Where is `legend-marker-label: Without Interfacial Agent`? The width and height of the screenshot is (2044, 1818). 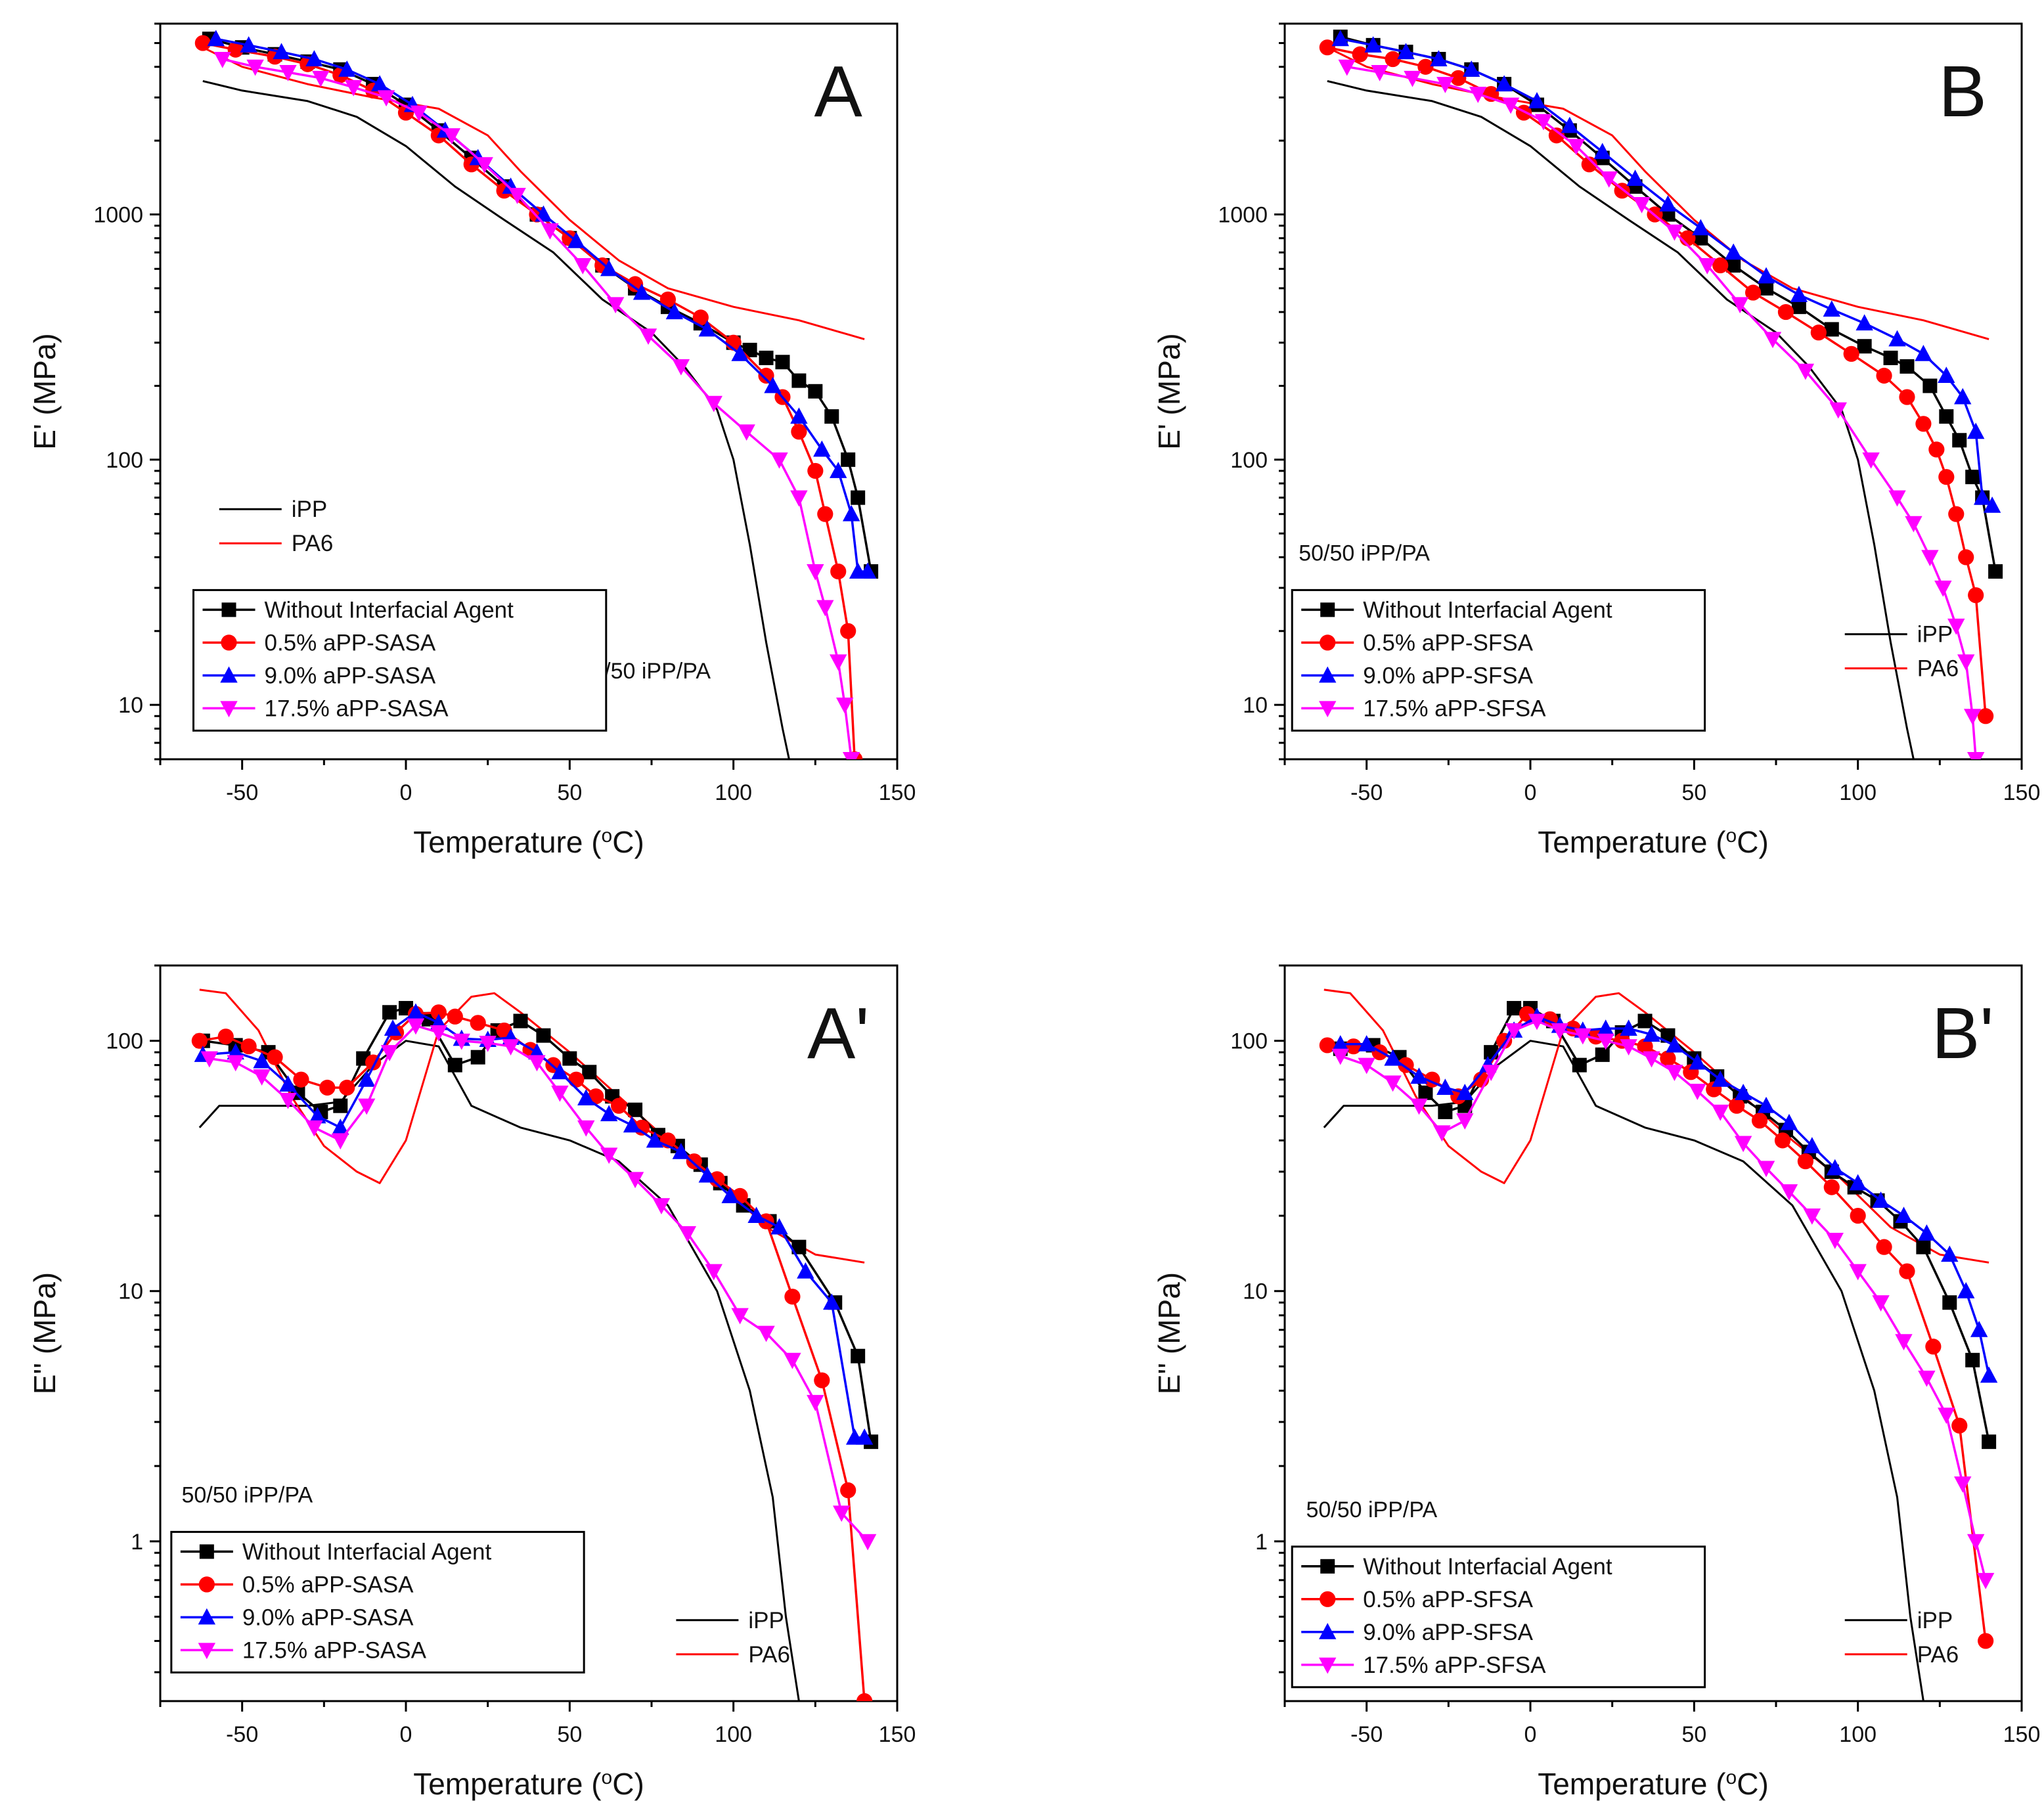
legend-marker-label: Without Interfacial Agent is located at coordinates (1487, 610).